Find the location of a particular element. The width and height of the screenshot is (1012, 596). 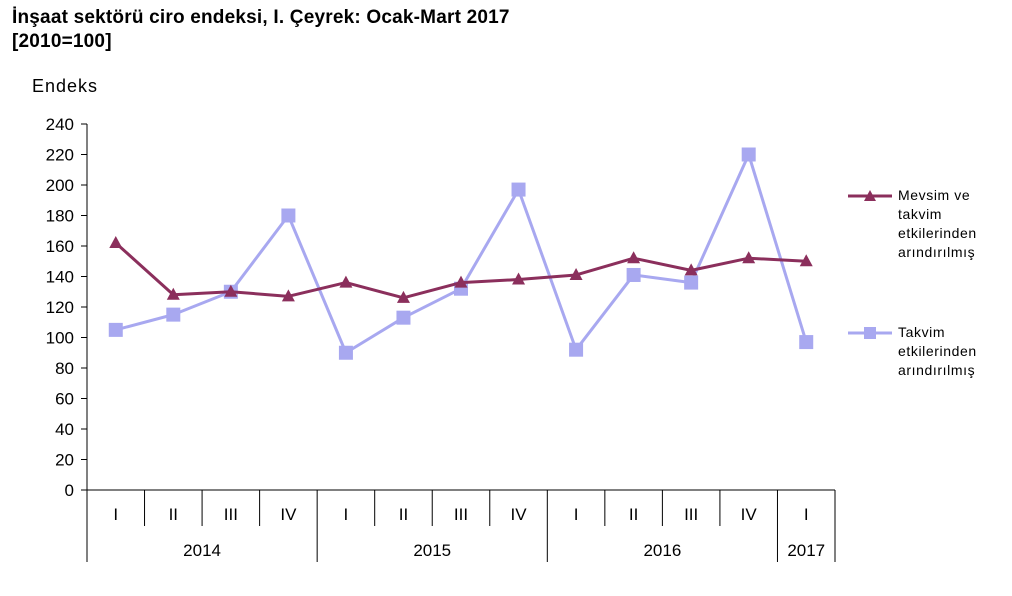

legend-marker-square is located at coordinates (870, 333).